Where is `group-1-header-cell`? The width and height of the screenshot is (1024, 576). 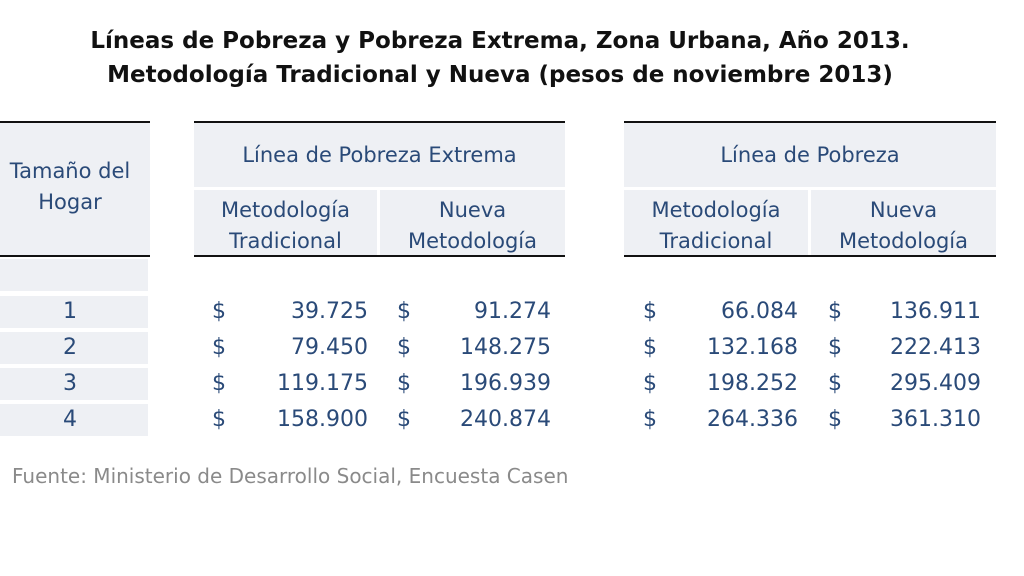 group-1-header-cell is located at coordinates (379, 155).